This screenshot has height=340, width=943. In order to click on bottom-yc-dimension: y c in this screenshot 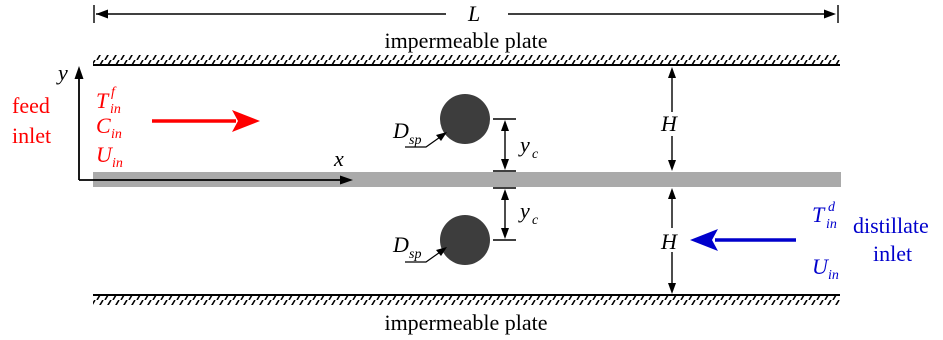, I will do `click(516, 214)`.